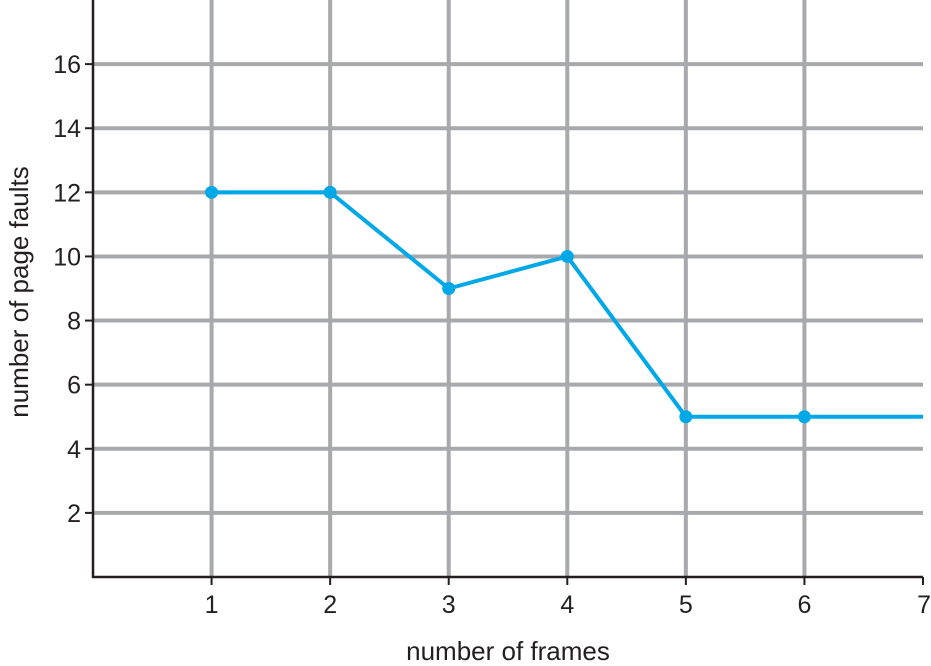 This screenshot has width=931, height=666. Describe the element at coordinates (74, 322) in the screenshot. I see `y-tick-label: 8` at that location.